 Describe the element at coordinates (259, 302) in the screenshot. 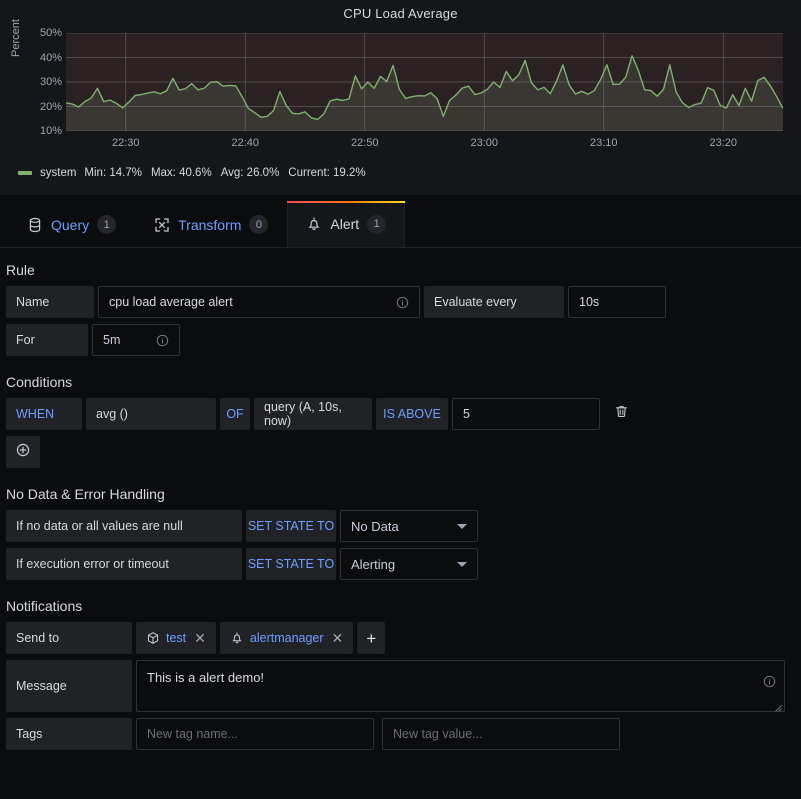

I see `rule-name-input: cpu load average alert` at that location.